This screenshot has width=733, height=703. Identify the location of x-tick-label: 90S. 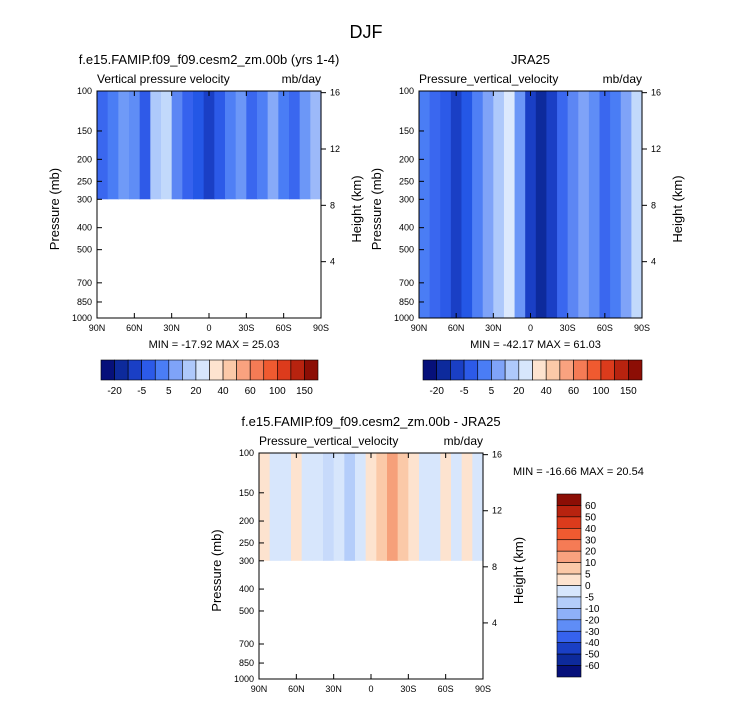
(321, 328).